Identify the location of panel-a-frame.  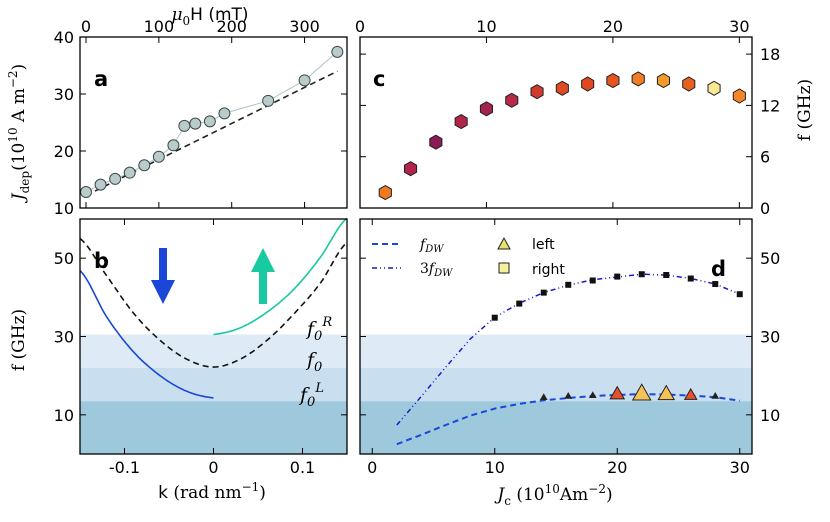
(213, 122).